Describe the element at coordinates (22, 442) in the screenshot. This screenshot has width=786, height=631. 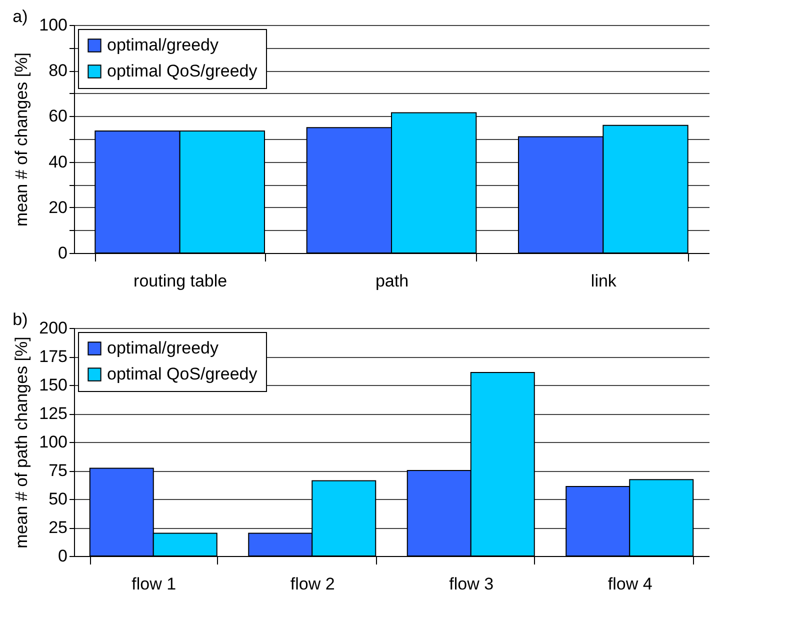
I see `y-axis-title: mean # of path changes [%]` at that location.